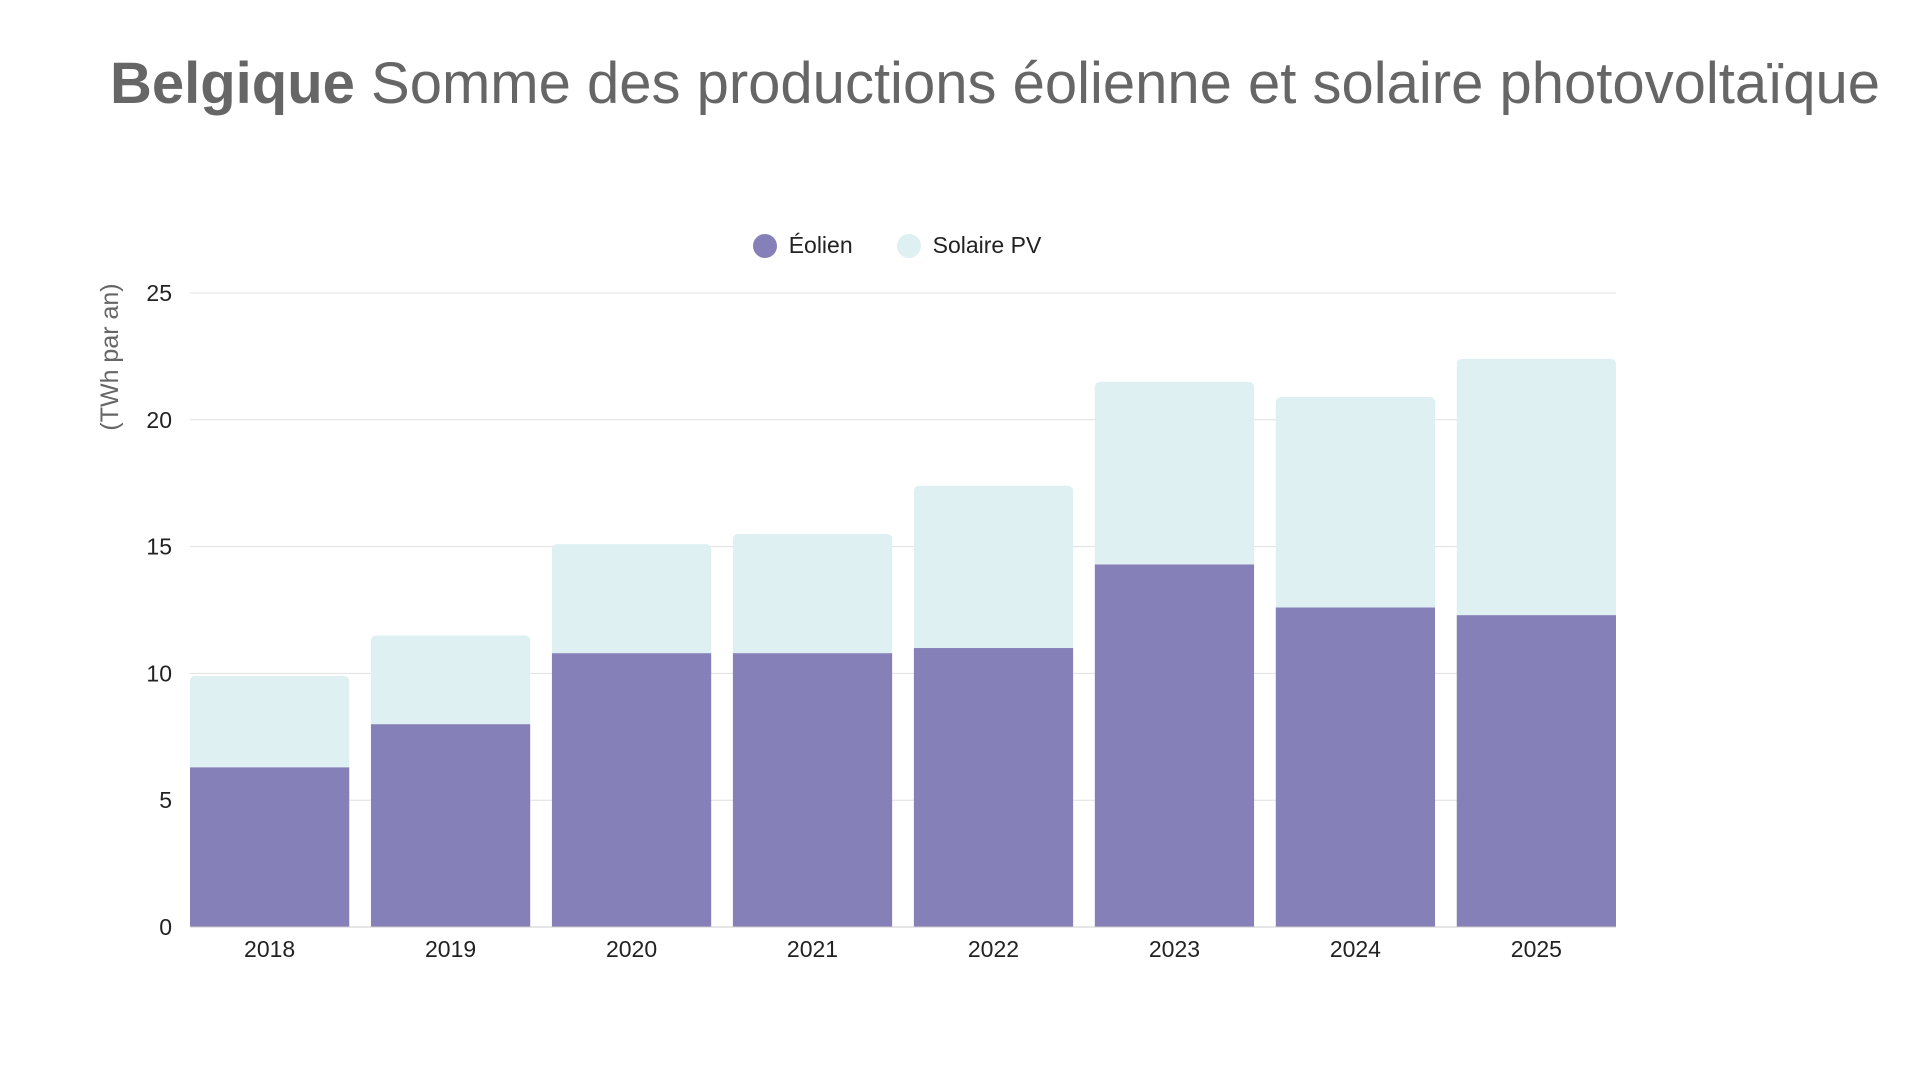  Describe the element at coordinates (987, 245) in the screenshot. I see `legend-label-solar: Solaire PV` at that location.